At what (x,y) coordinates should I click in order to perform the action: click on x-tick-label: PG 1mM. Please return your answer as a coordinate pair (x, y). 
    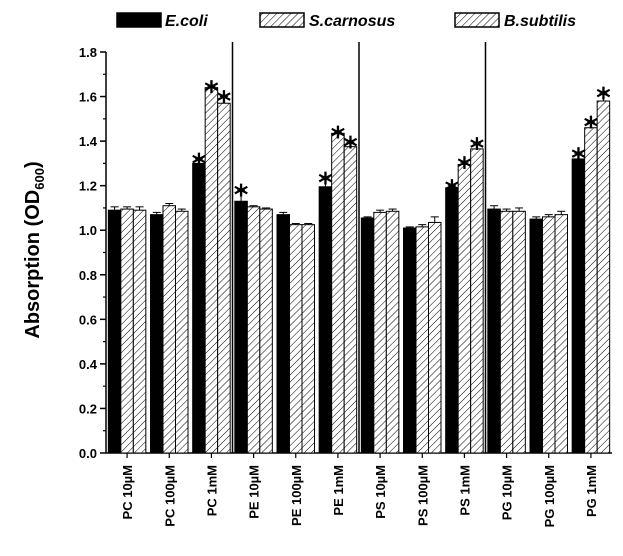
    Looking at the image, I should click on (591, 491).